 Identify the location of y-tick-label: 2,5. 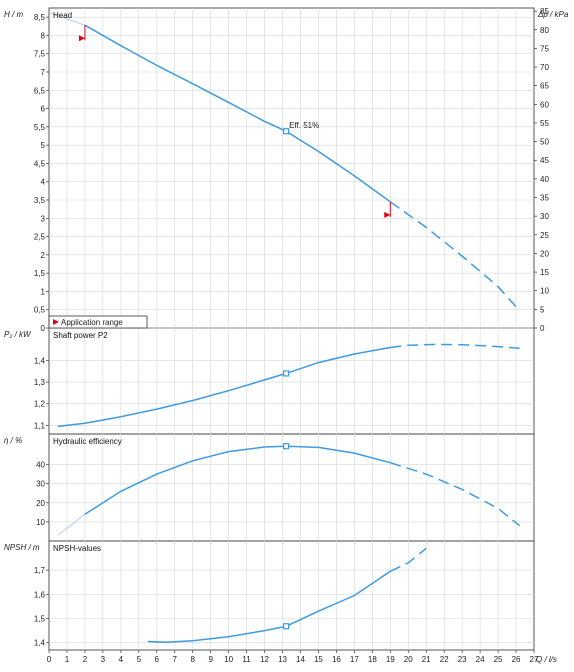
(40, 237).